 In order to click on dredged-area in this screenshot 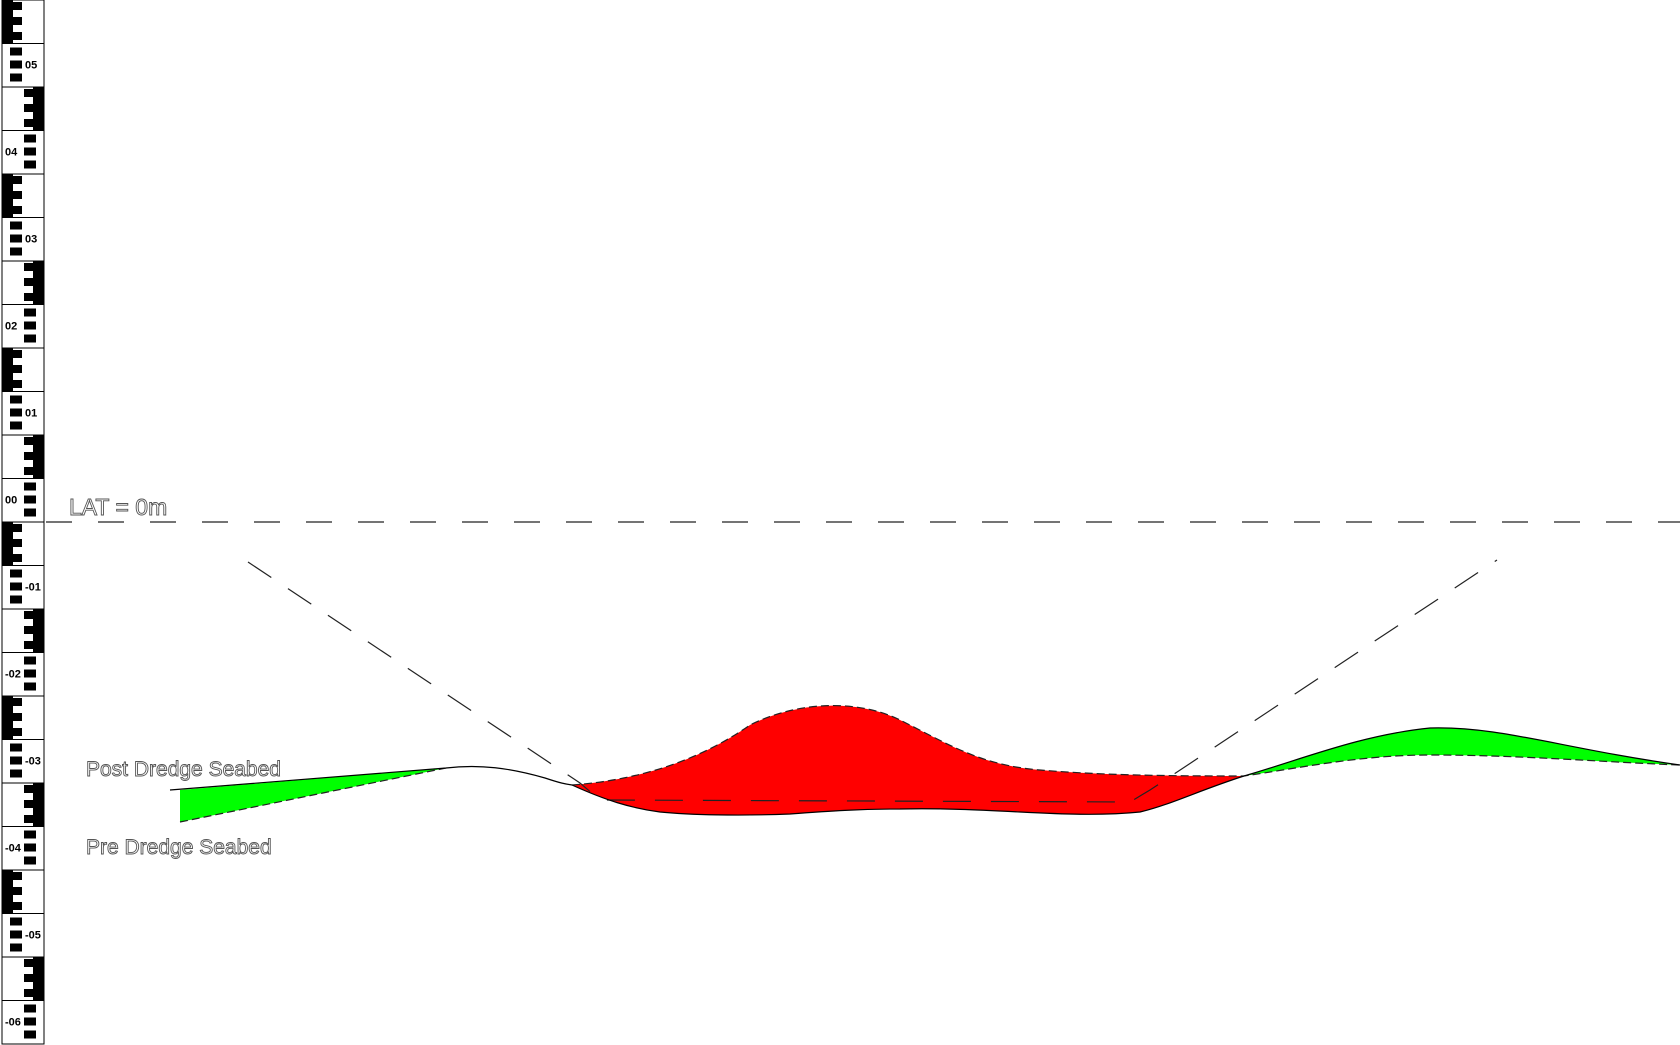, I will do `click(908, 760)`.